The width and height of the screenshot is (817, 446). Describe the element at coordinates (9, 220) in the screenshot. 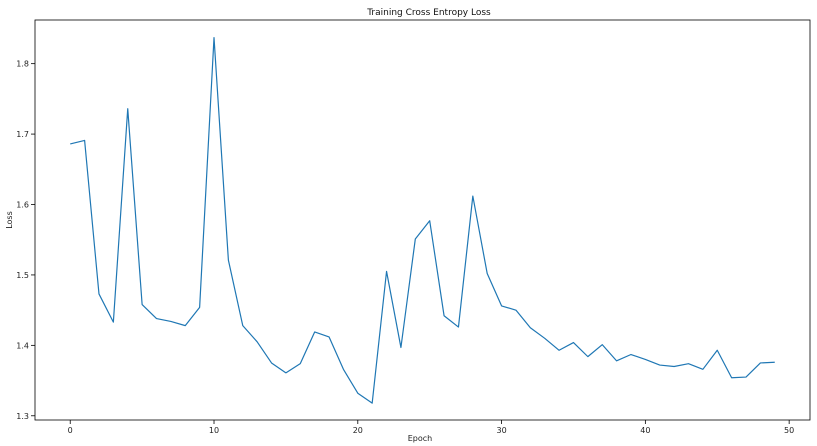

I see `y-axis-label: Loss` at that location.